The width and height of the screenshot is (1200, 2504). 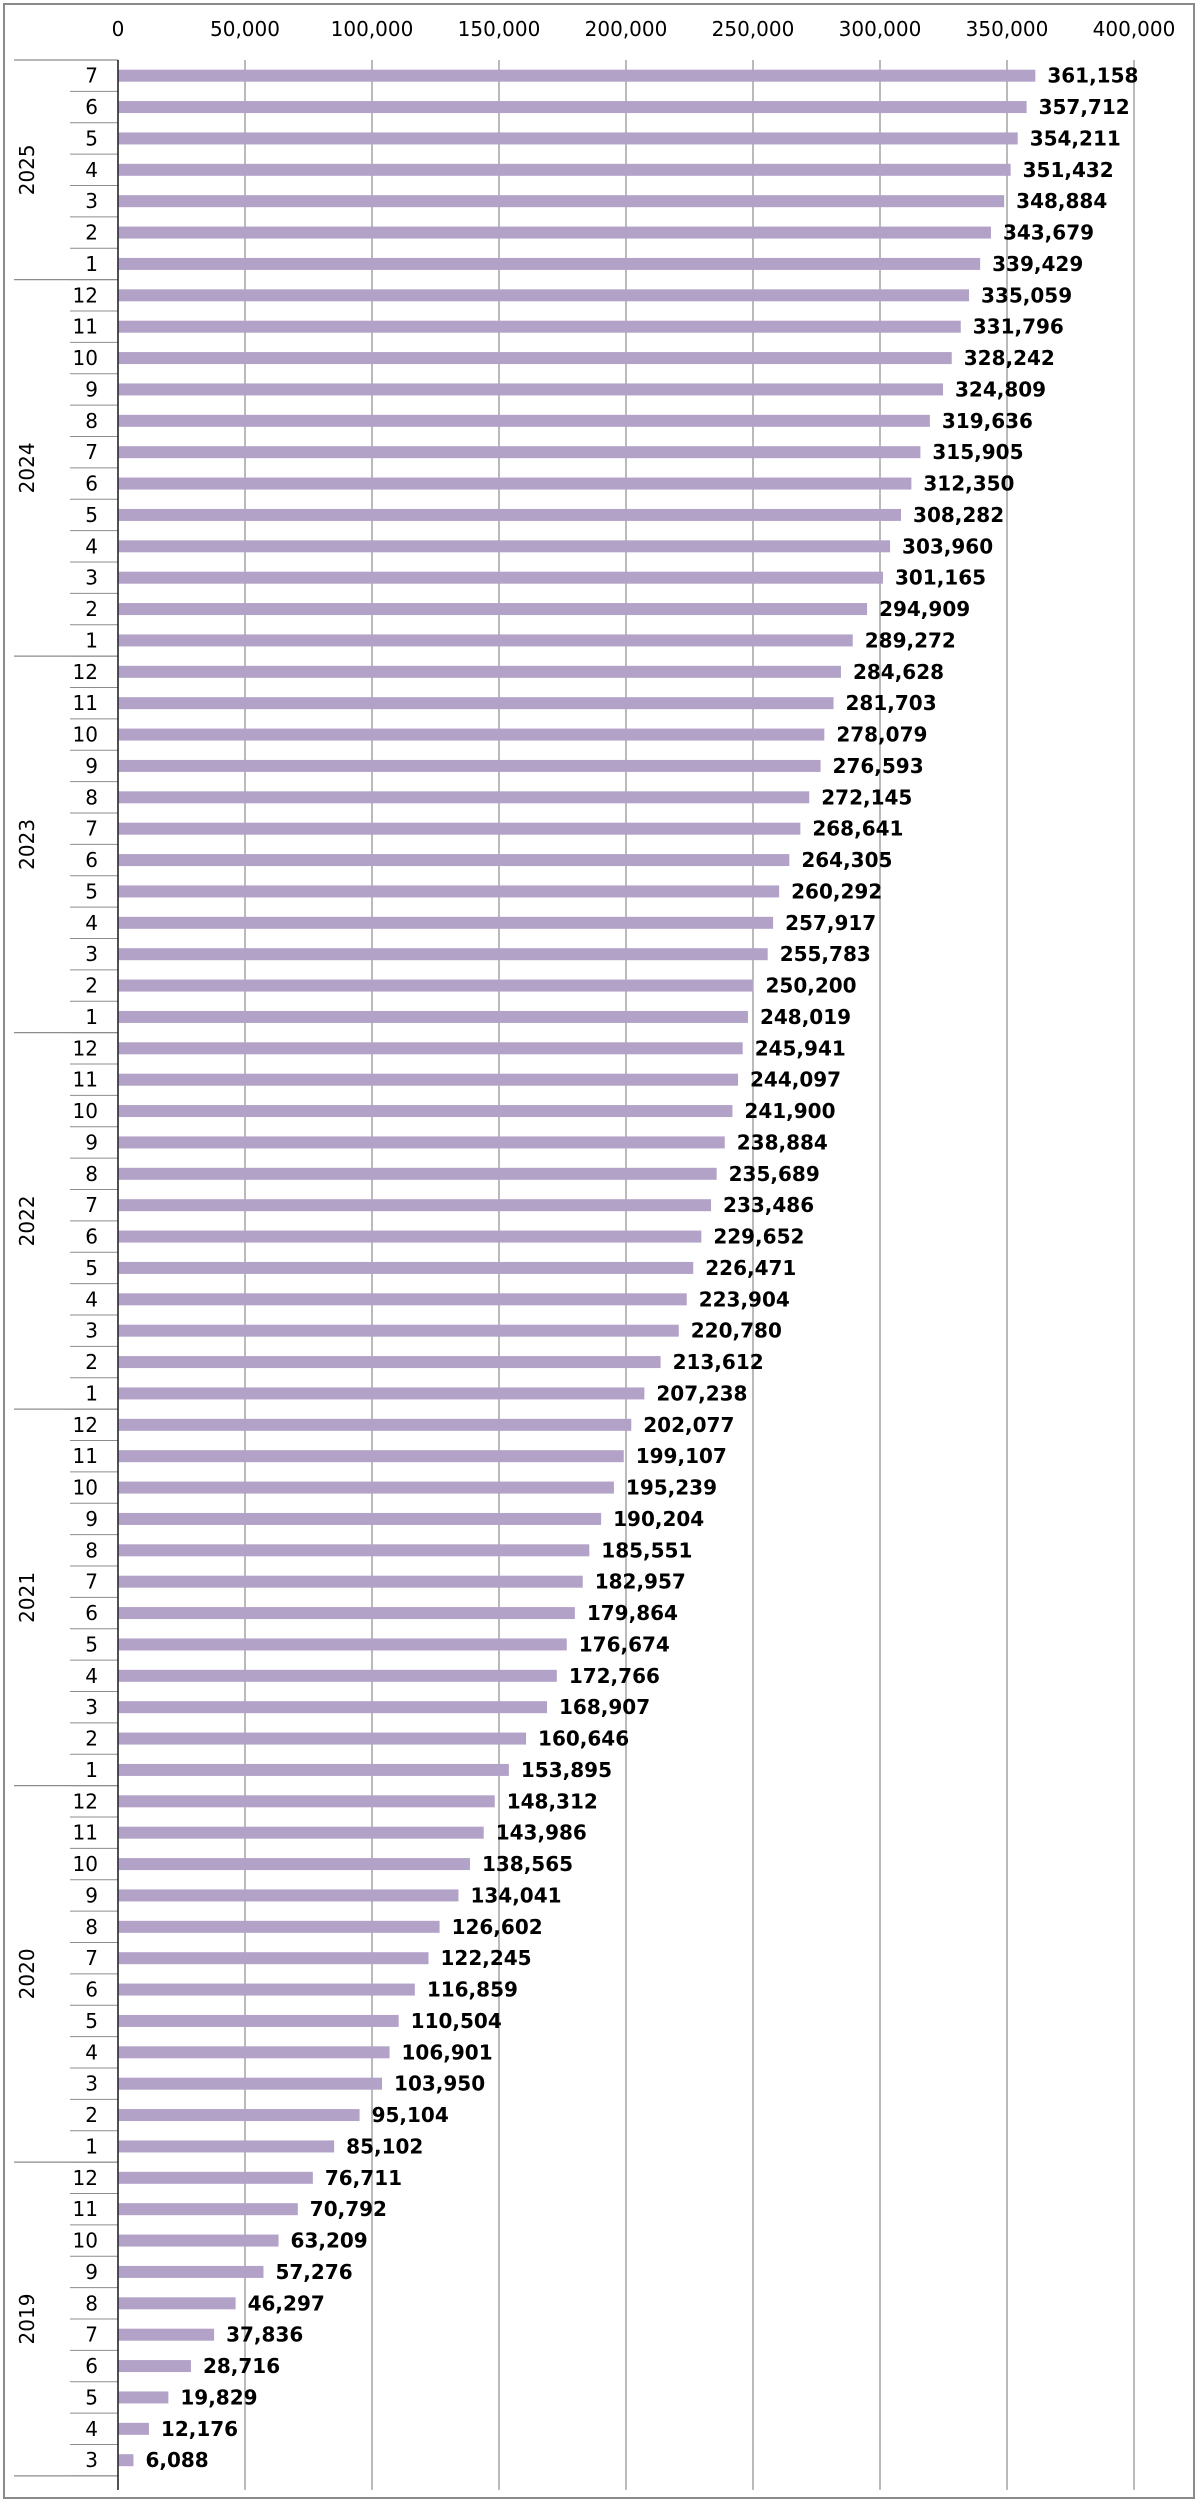 What do you see at coordinates (527, 1864) in the screenshot?
I see `data-label: 138,565` at bounding box center [527, 1864].